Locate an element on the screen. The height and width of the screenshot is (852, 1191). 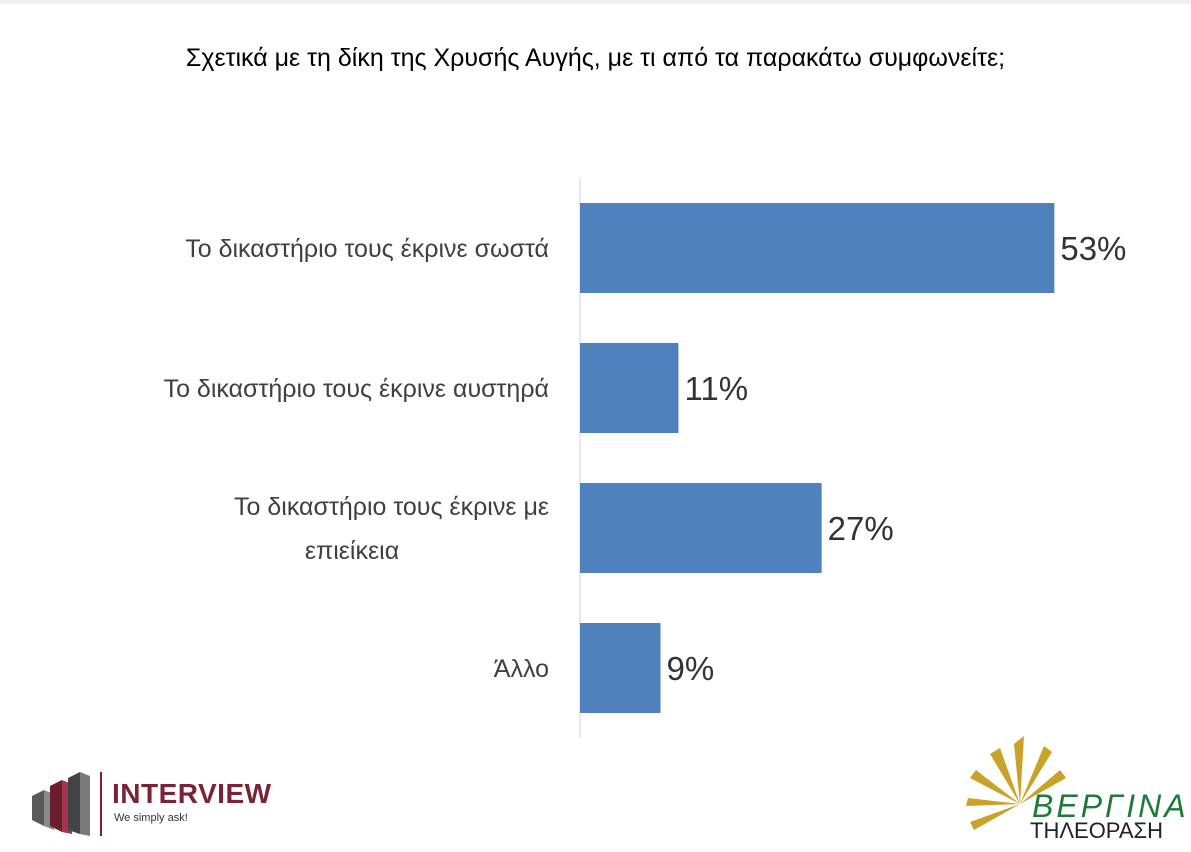
interview-building-icon is located at coordinates (61, 804).